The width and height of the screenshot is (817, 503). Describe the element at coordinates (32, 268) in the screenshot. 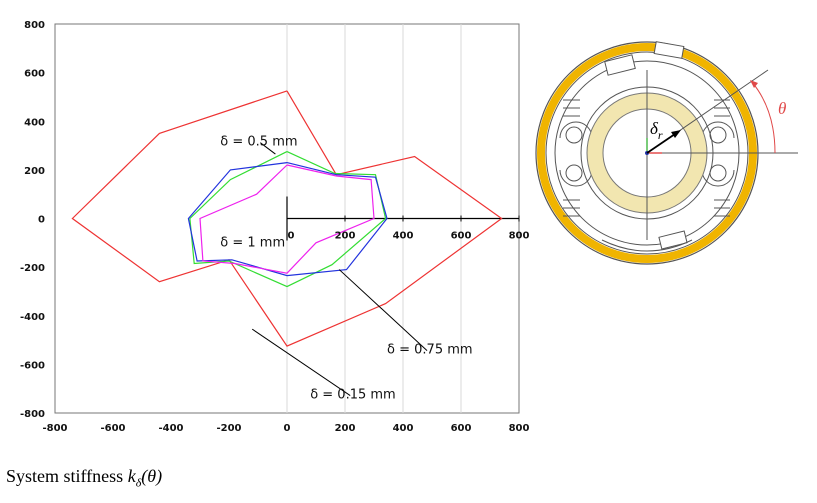

I see `y-tick-label: -200` at that location.